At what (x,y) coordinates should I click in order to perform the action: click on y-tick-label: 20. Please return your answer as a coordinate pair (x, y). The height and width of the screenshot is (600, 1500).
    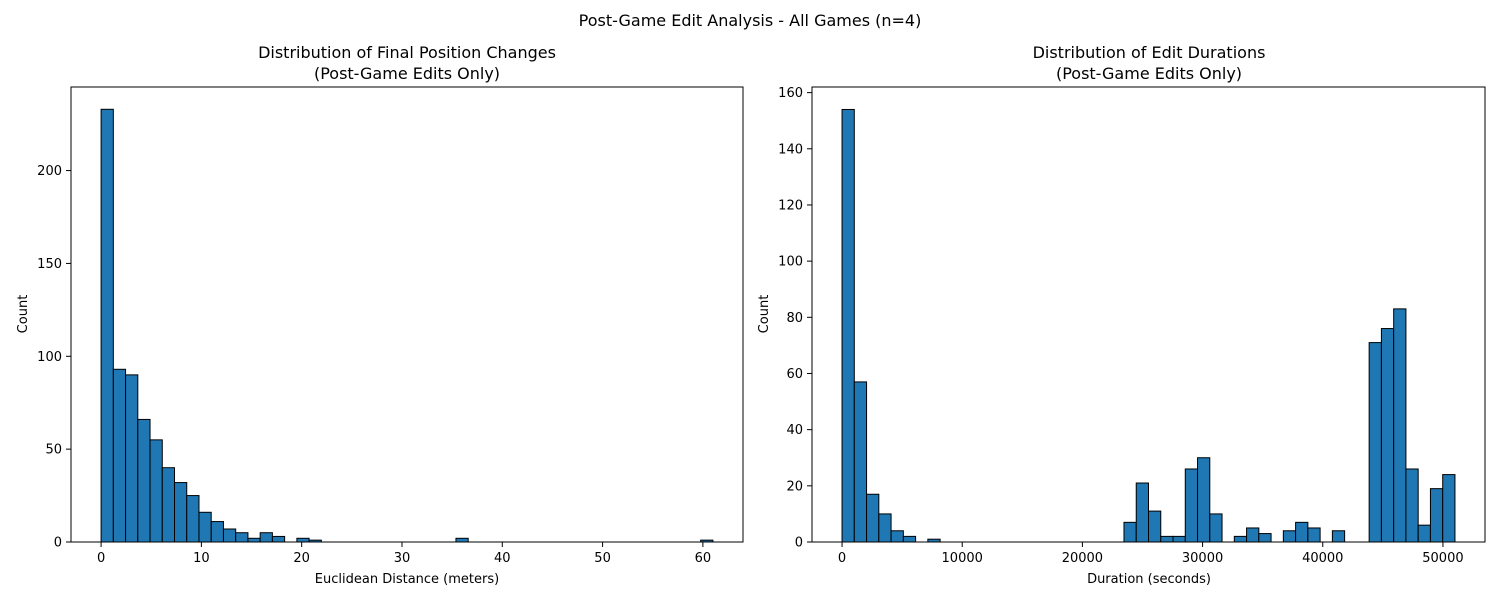
    Looking at the image, I should click on (794, 486).